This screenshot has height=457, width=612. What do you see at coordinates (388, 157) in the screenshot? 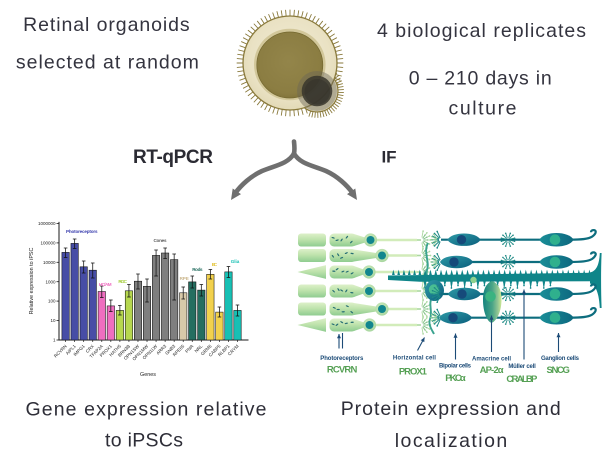
I see `svg-text: IF` at bounding box center [388, 157].